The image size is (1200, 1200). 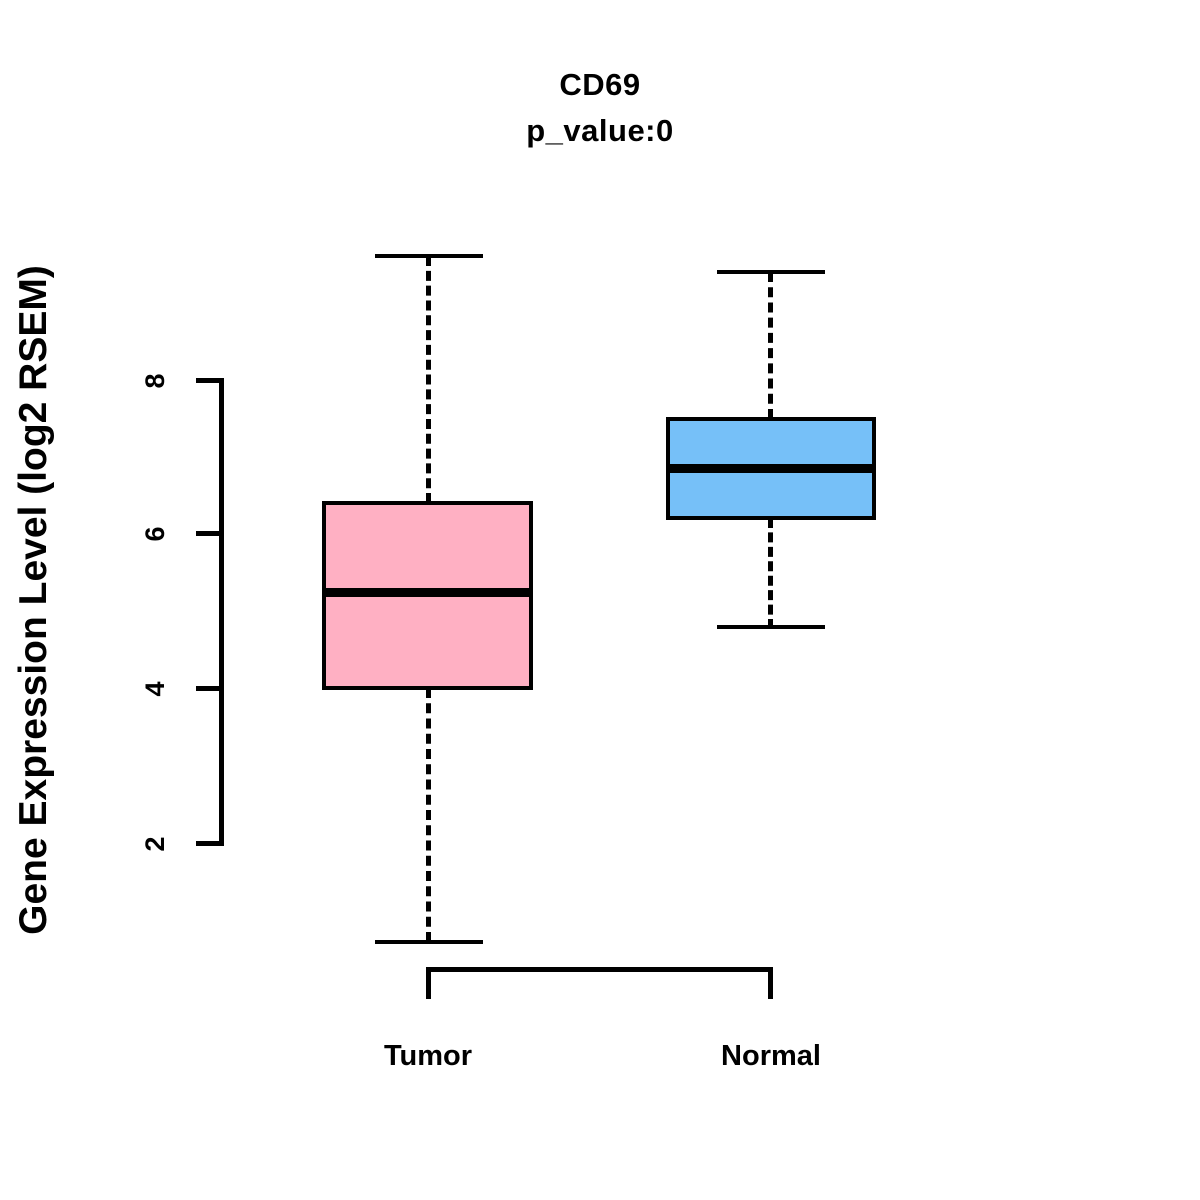 What do you see at coordinates (771, 627) in the screenshot?
I see `normal-whisker-lower-cap` at bounding box center [771, 627].